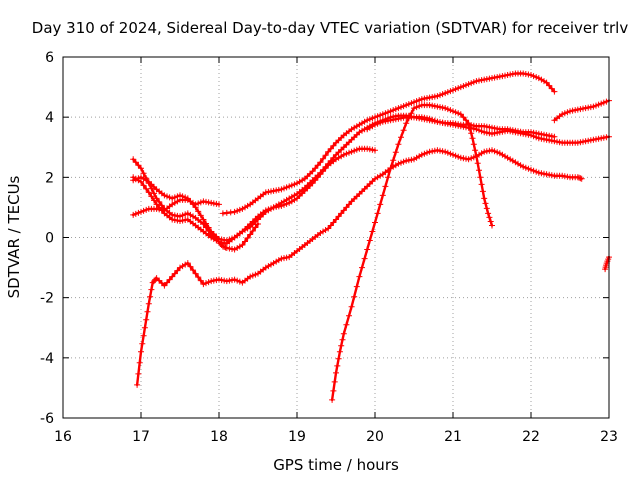 The image size is (640, 480). What do you see at coordinates (453, 437) in the screenshot?
I see `x-tick-label: 21` at bounding box center [453, 437].